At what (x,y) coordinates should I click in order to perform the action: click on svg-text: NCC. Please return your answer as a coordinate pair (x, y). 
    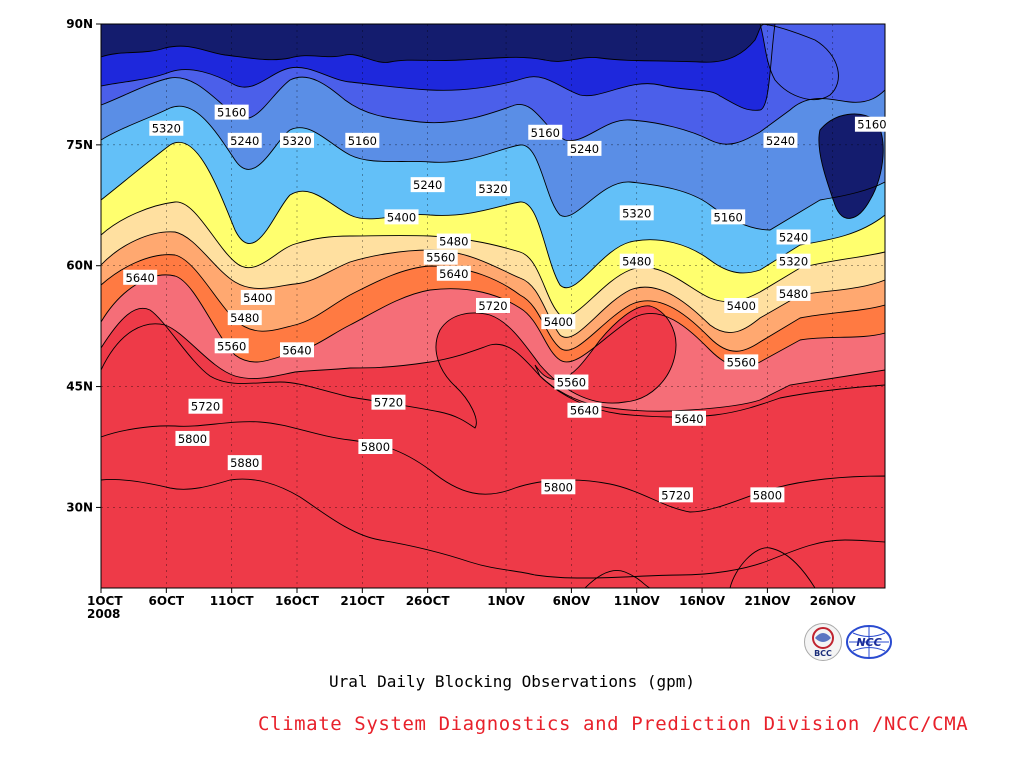
    Looking at the image, I should click on (868, 642).